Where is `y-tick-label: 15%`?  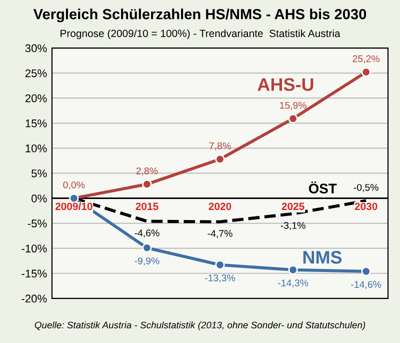 y-tick-label: 15% is located at coordinates (36, 123).